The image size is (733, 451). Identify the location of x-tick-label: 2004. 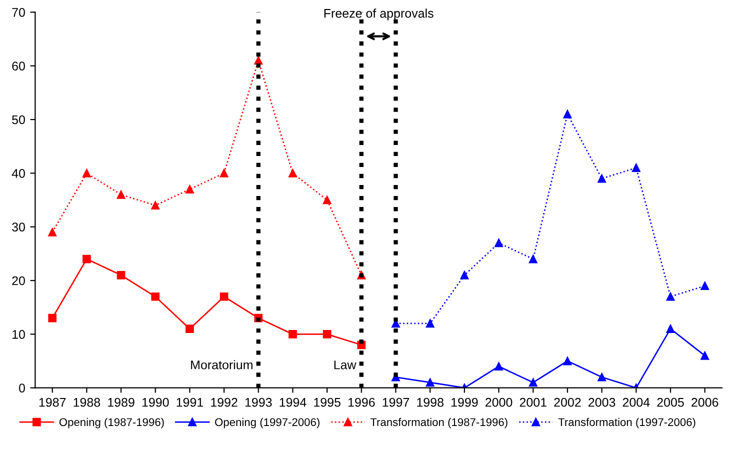
(636, 402).